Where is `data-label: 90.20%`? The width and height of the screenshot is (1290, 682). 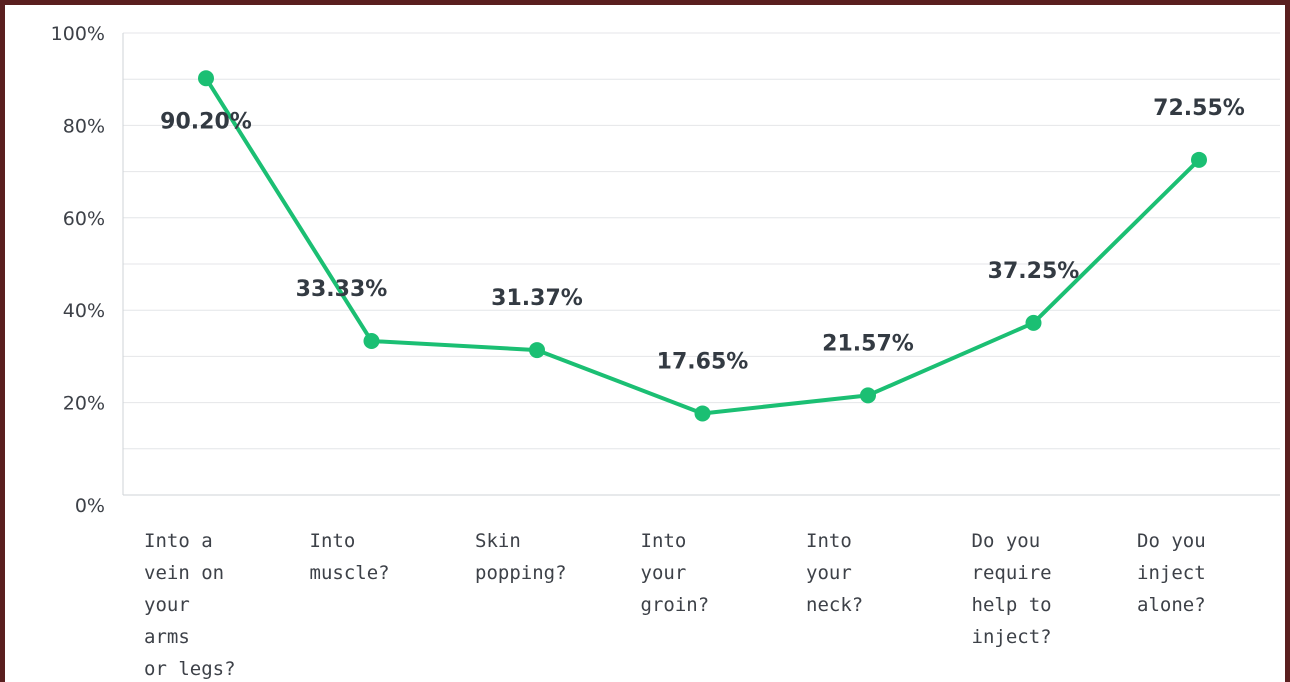 data-label: 90.20% is located at coordinates (206, 121).